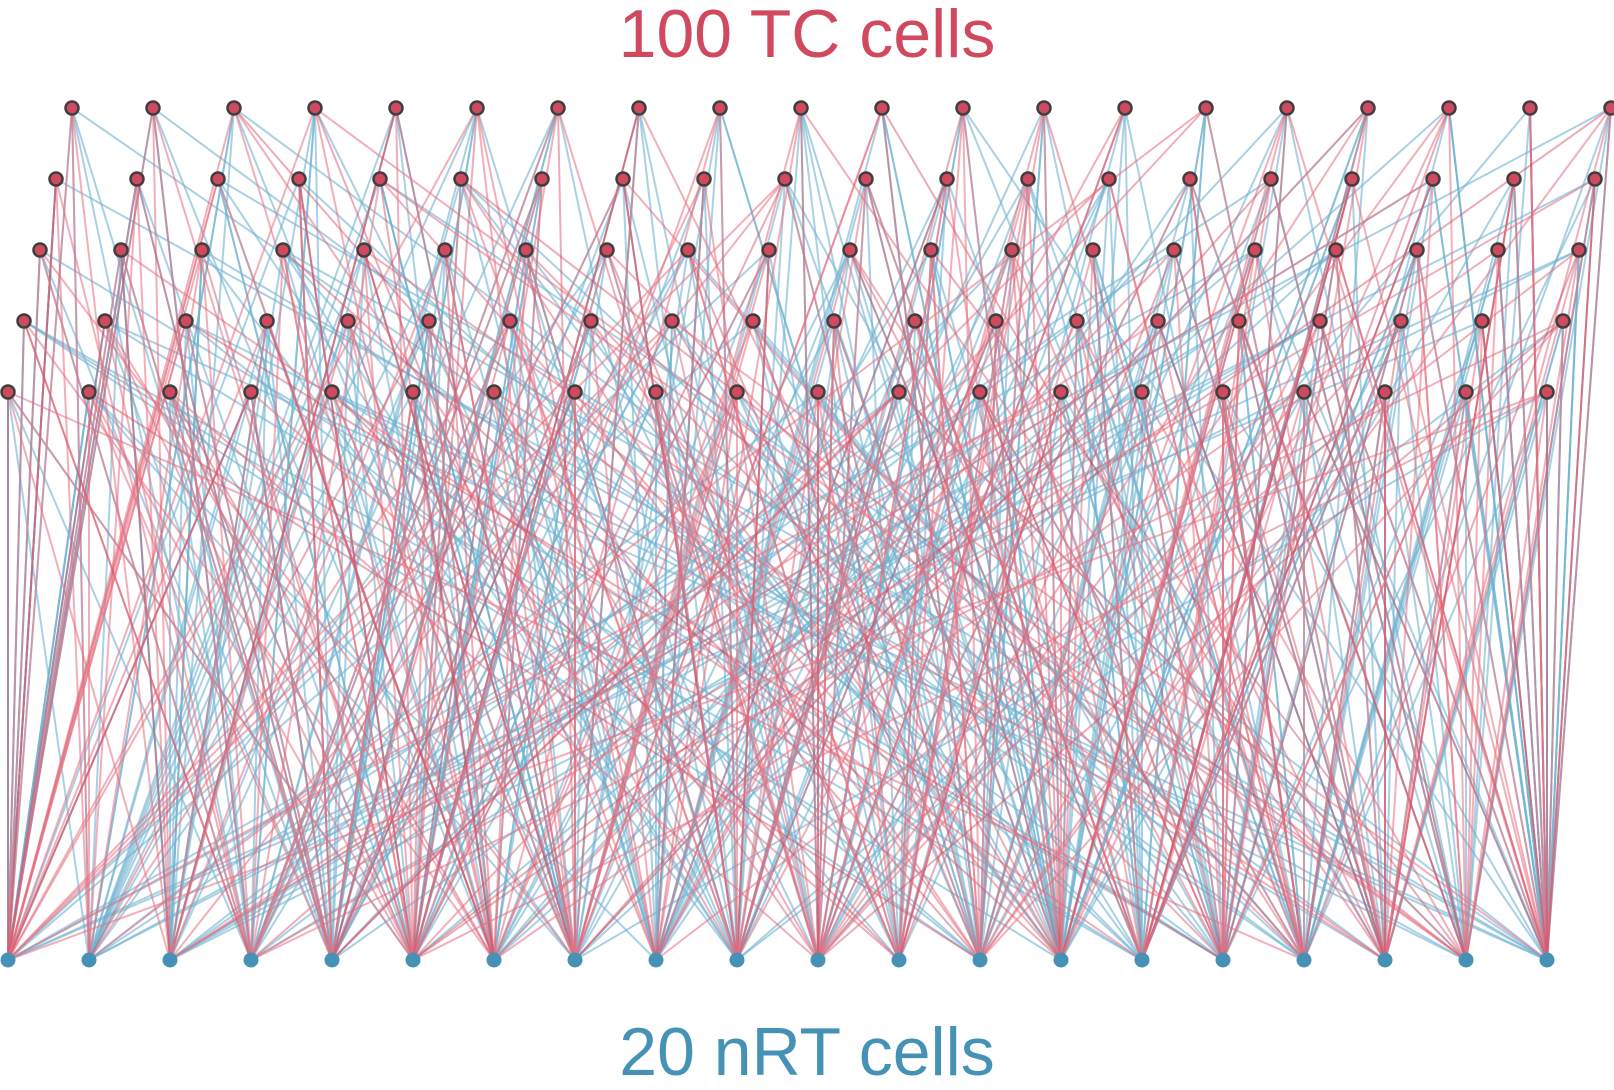 The image size is (1614, 1090). Describe the element at coordinates (778, 960) in the screenshot. I see `nrt-cell-layer` at that location.